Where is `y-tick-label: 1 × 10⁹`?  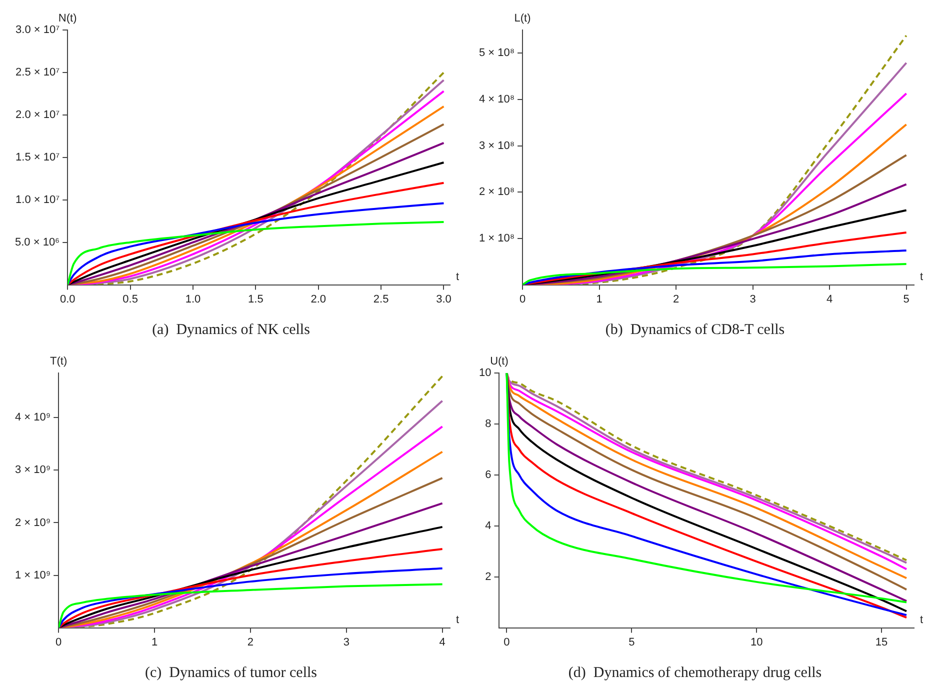 y-tick-label: 1 × 10⁹ is located at coordinates (32, 575).